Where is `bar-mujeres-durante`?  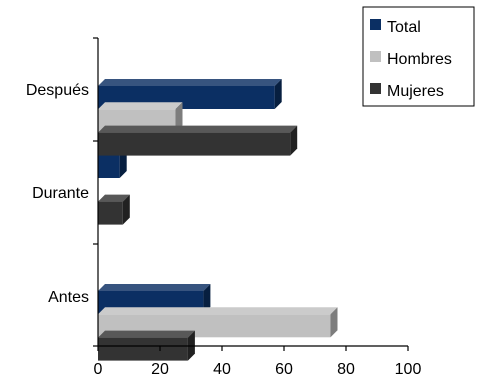 bar-mujeres-durante is located at coordinates (114, 209).